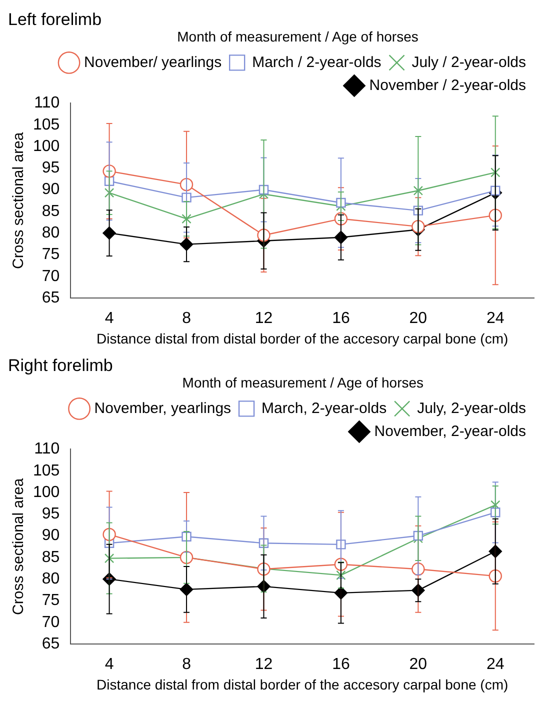 The image size is (556, 705). I want to click on chart-title: Right forelimb, so click(60, 365).